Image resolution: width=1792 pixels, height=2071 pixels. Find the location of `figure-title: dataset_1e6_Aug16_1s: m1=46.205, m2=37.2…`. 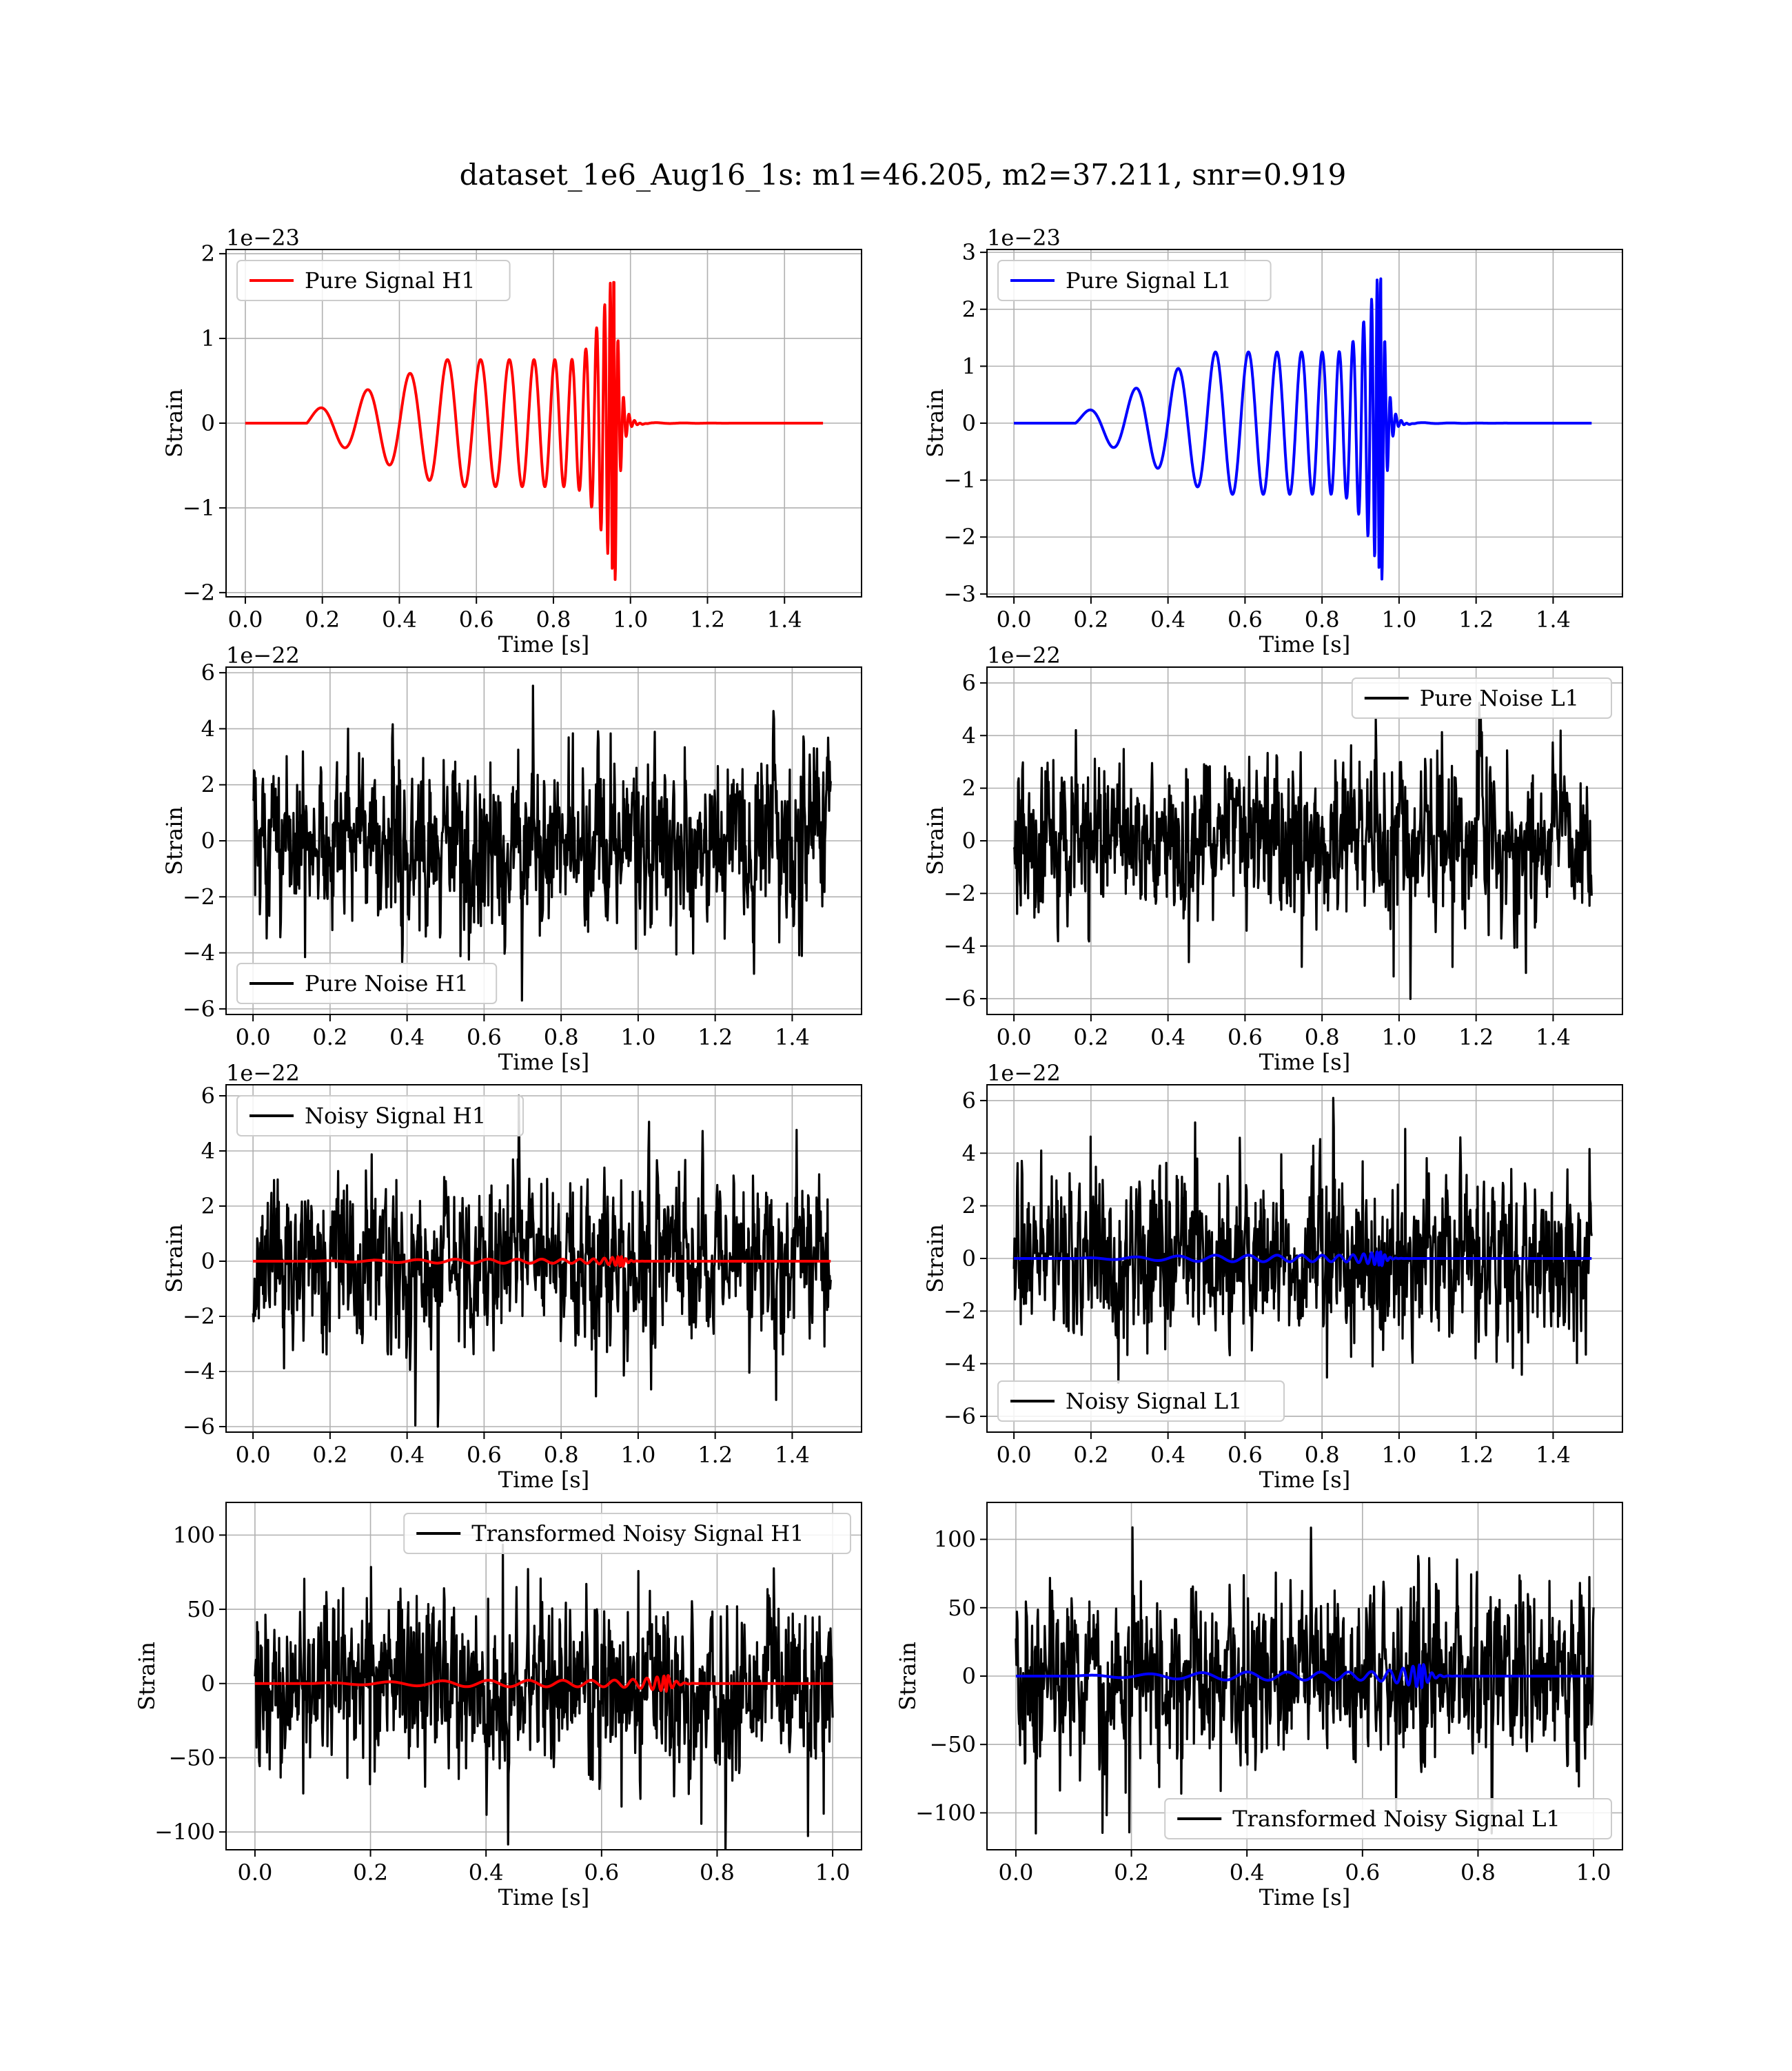

figure-title: dataset_1e6_Aug16_1s: m1=46.205, m2=37.2… is located at coordinates (903, 175).